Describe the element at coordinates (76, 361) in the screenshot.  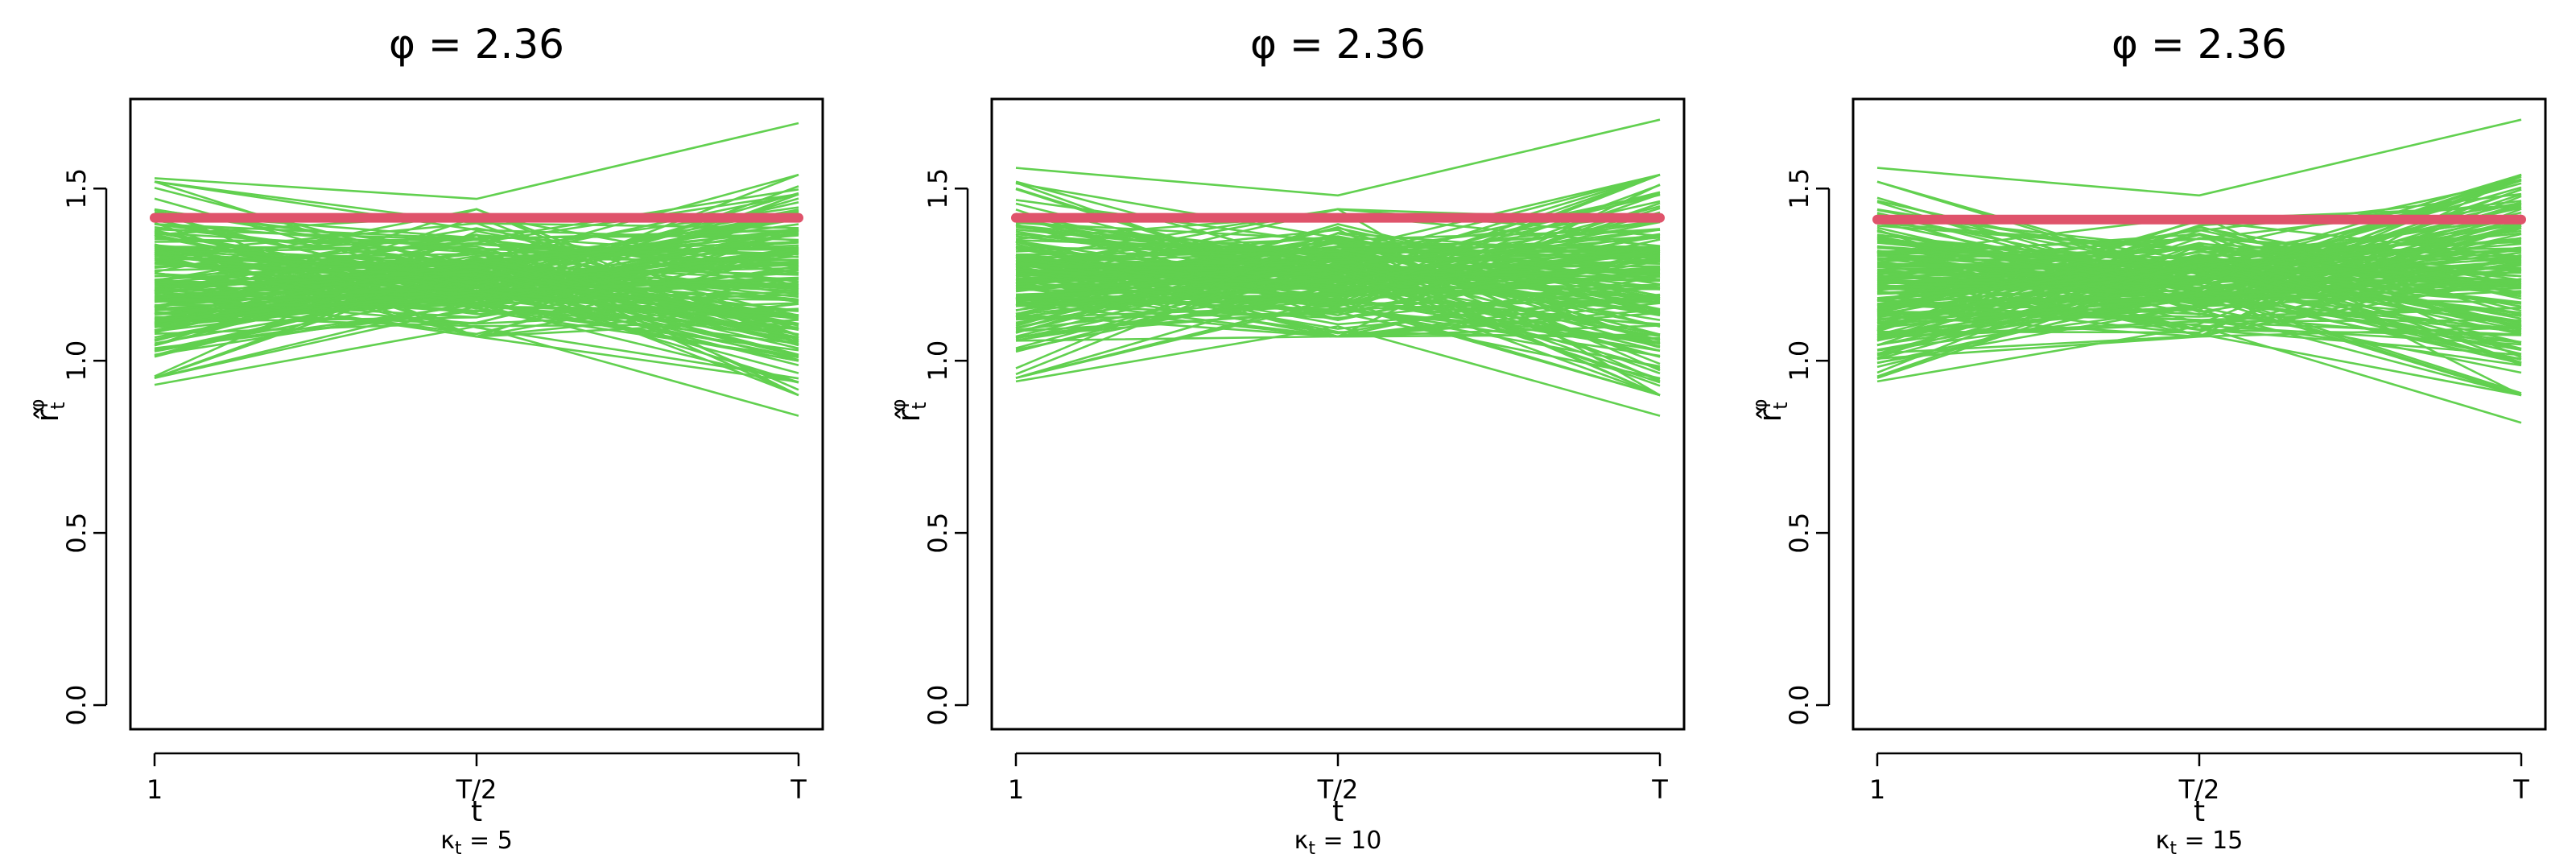
I see `y-tick-label: 1.0` at that location.